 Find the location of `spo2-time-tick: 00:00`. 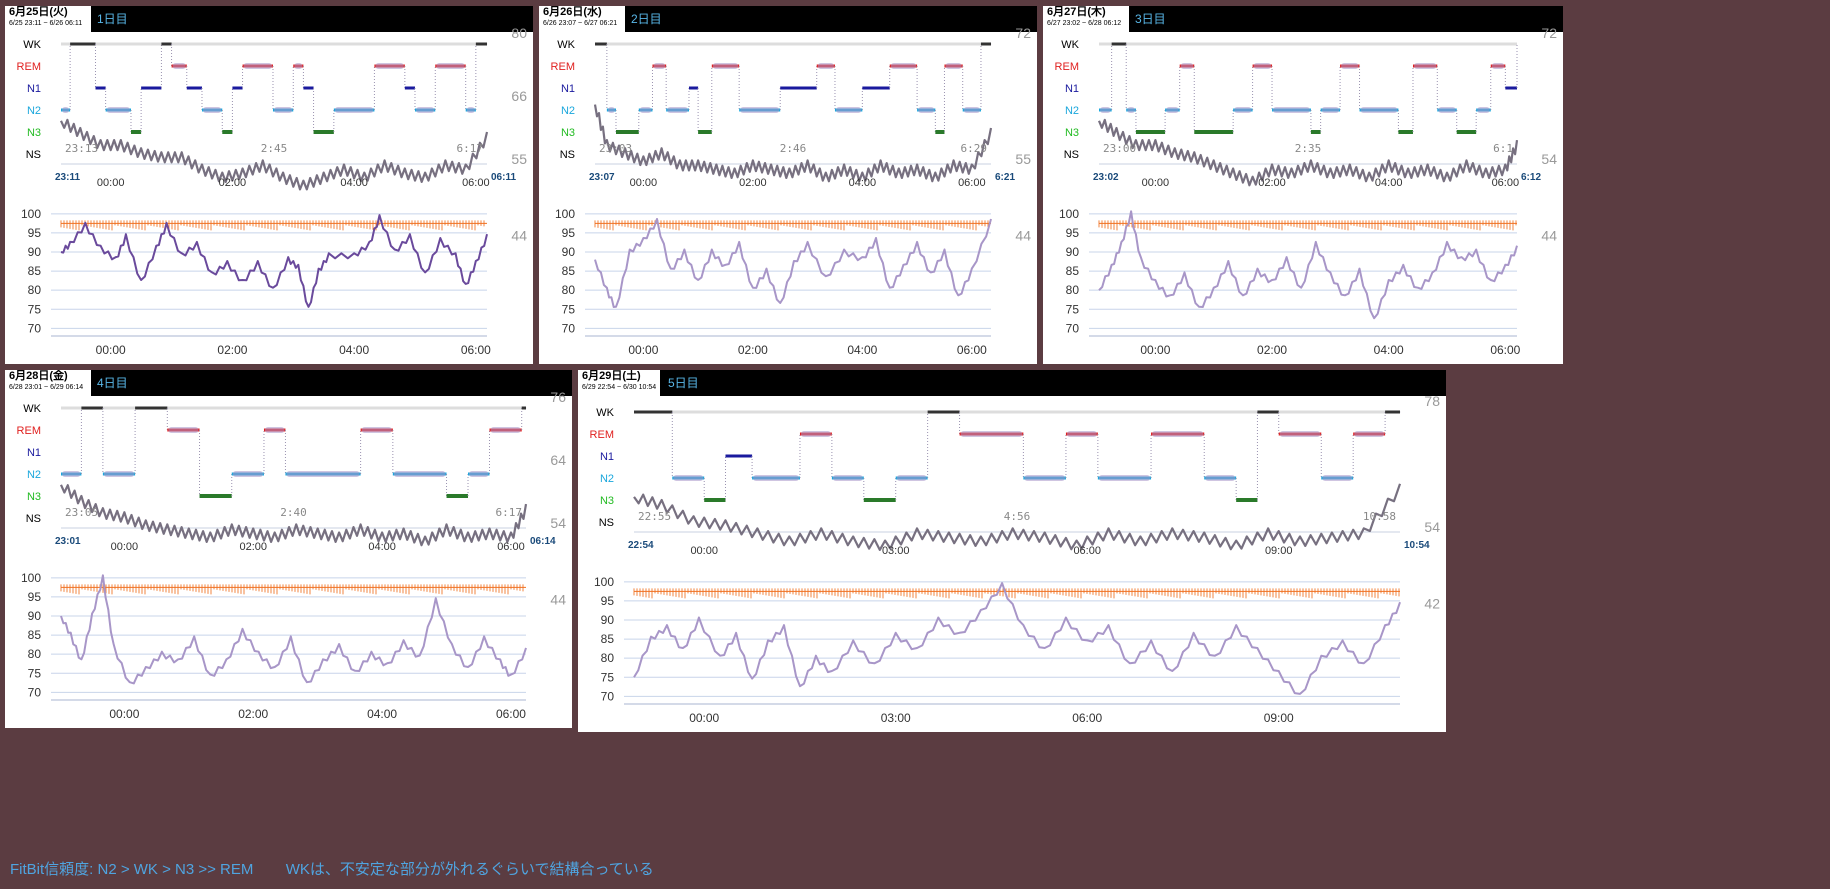

spo2-time-tick: 00:00 is located at coordinates (1155, 350).